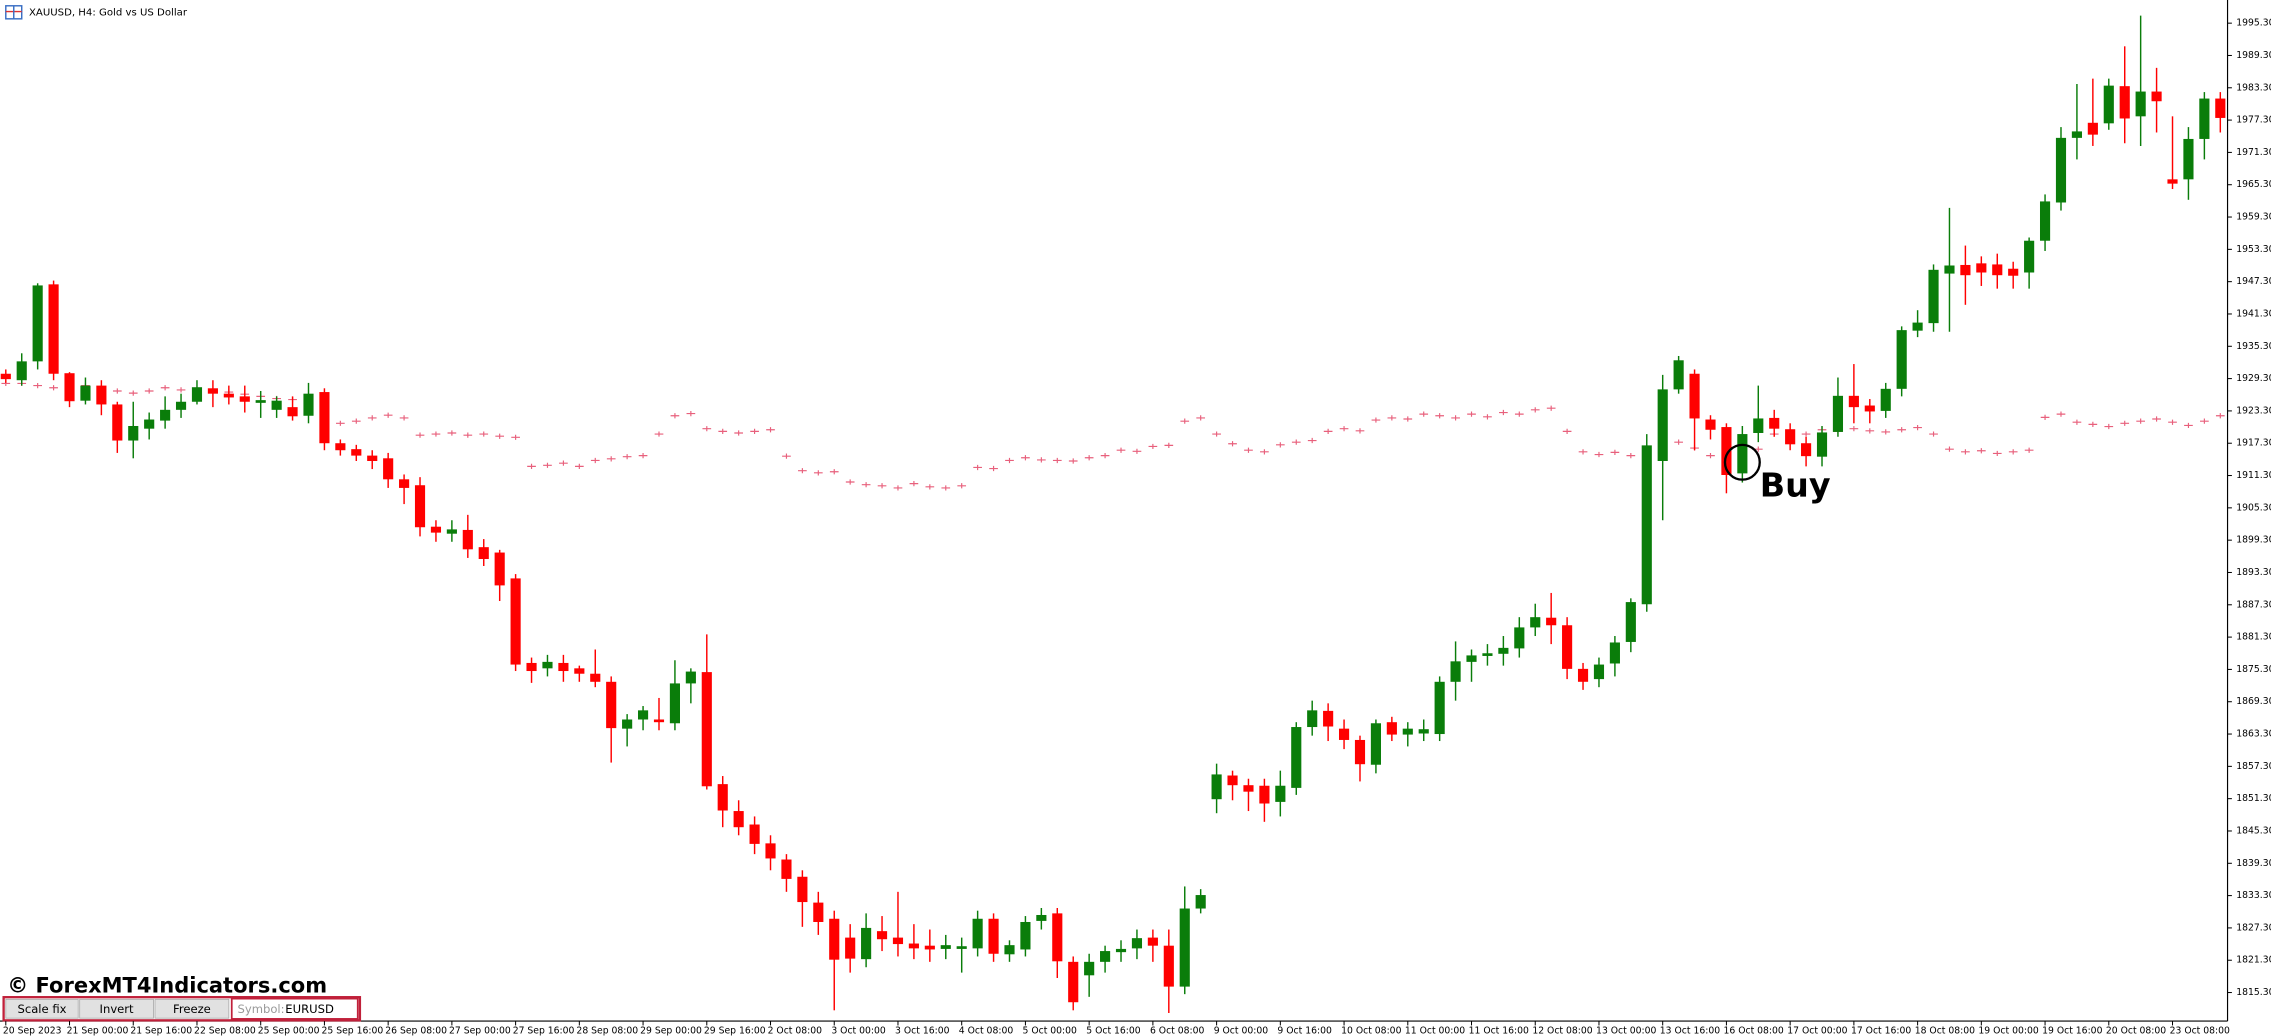 This screenshot has height=1036, width=2271. Describe the element at coordinates (1690, 1031) in the screenshot. I see `x-tick-label: 13 Oct 16:00` at that location.